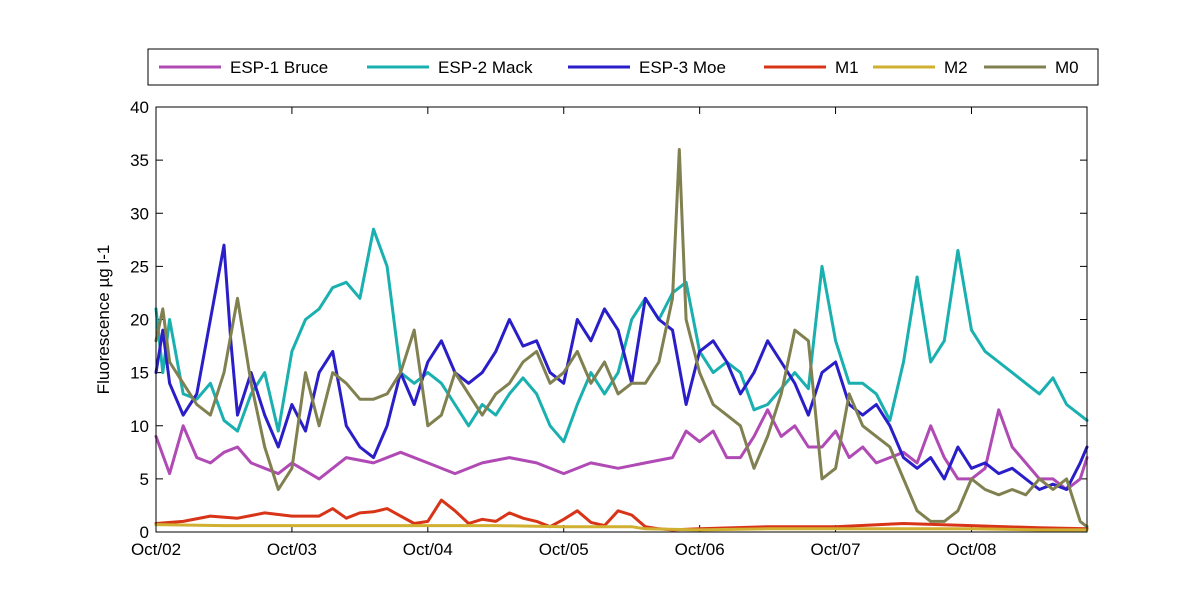  I want to click on legend-label: ESP-2 Mack, so click(485, 67).